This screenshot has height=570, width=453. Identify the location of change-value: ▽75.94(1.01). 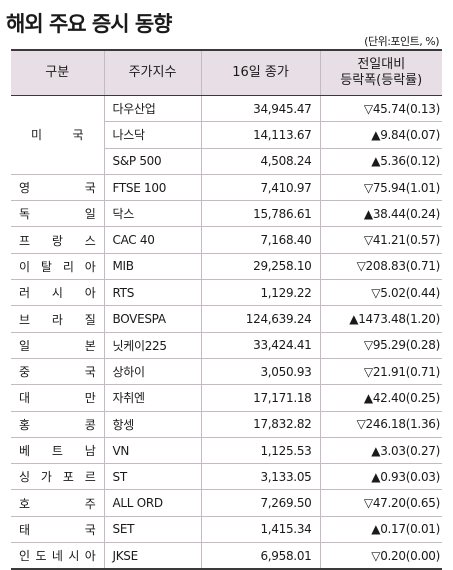
(380, 188).